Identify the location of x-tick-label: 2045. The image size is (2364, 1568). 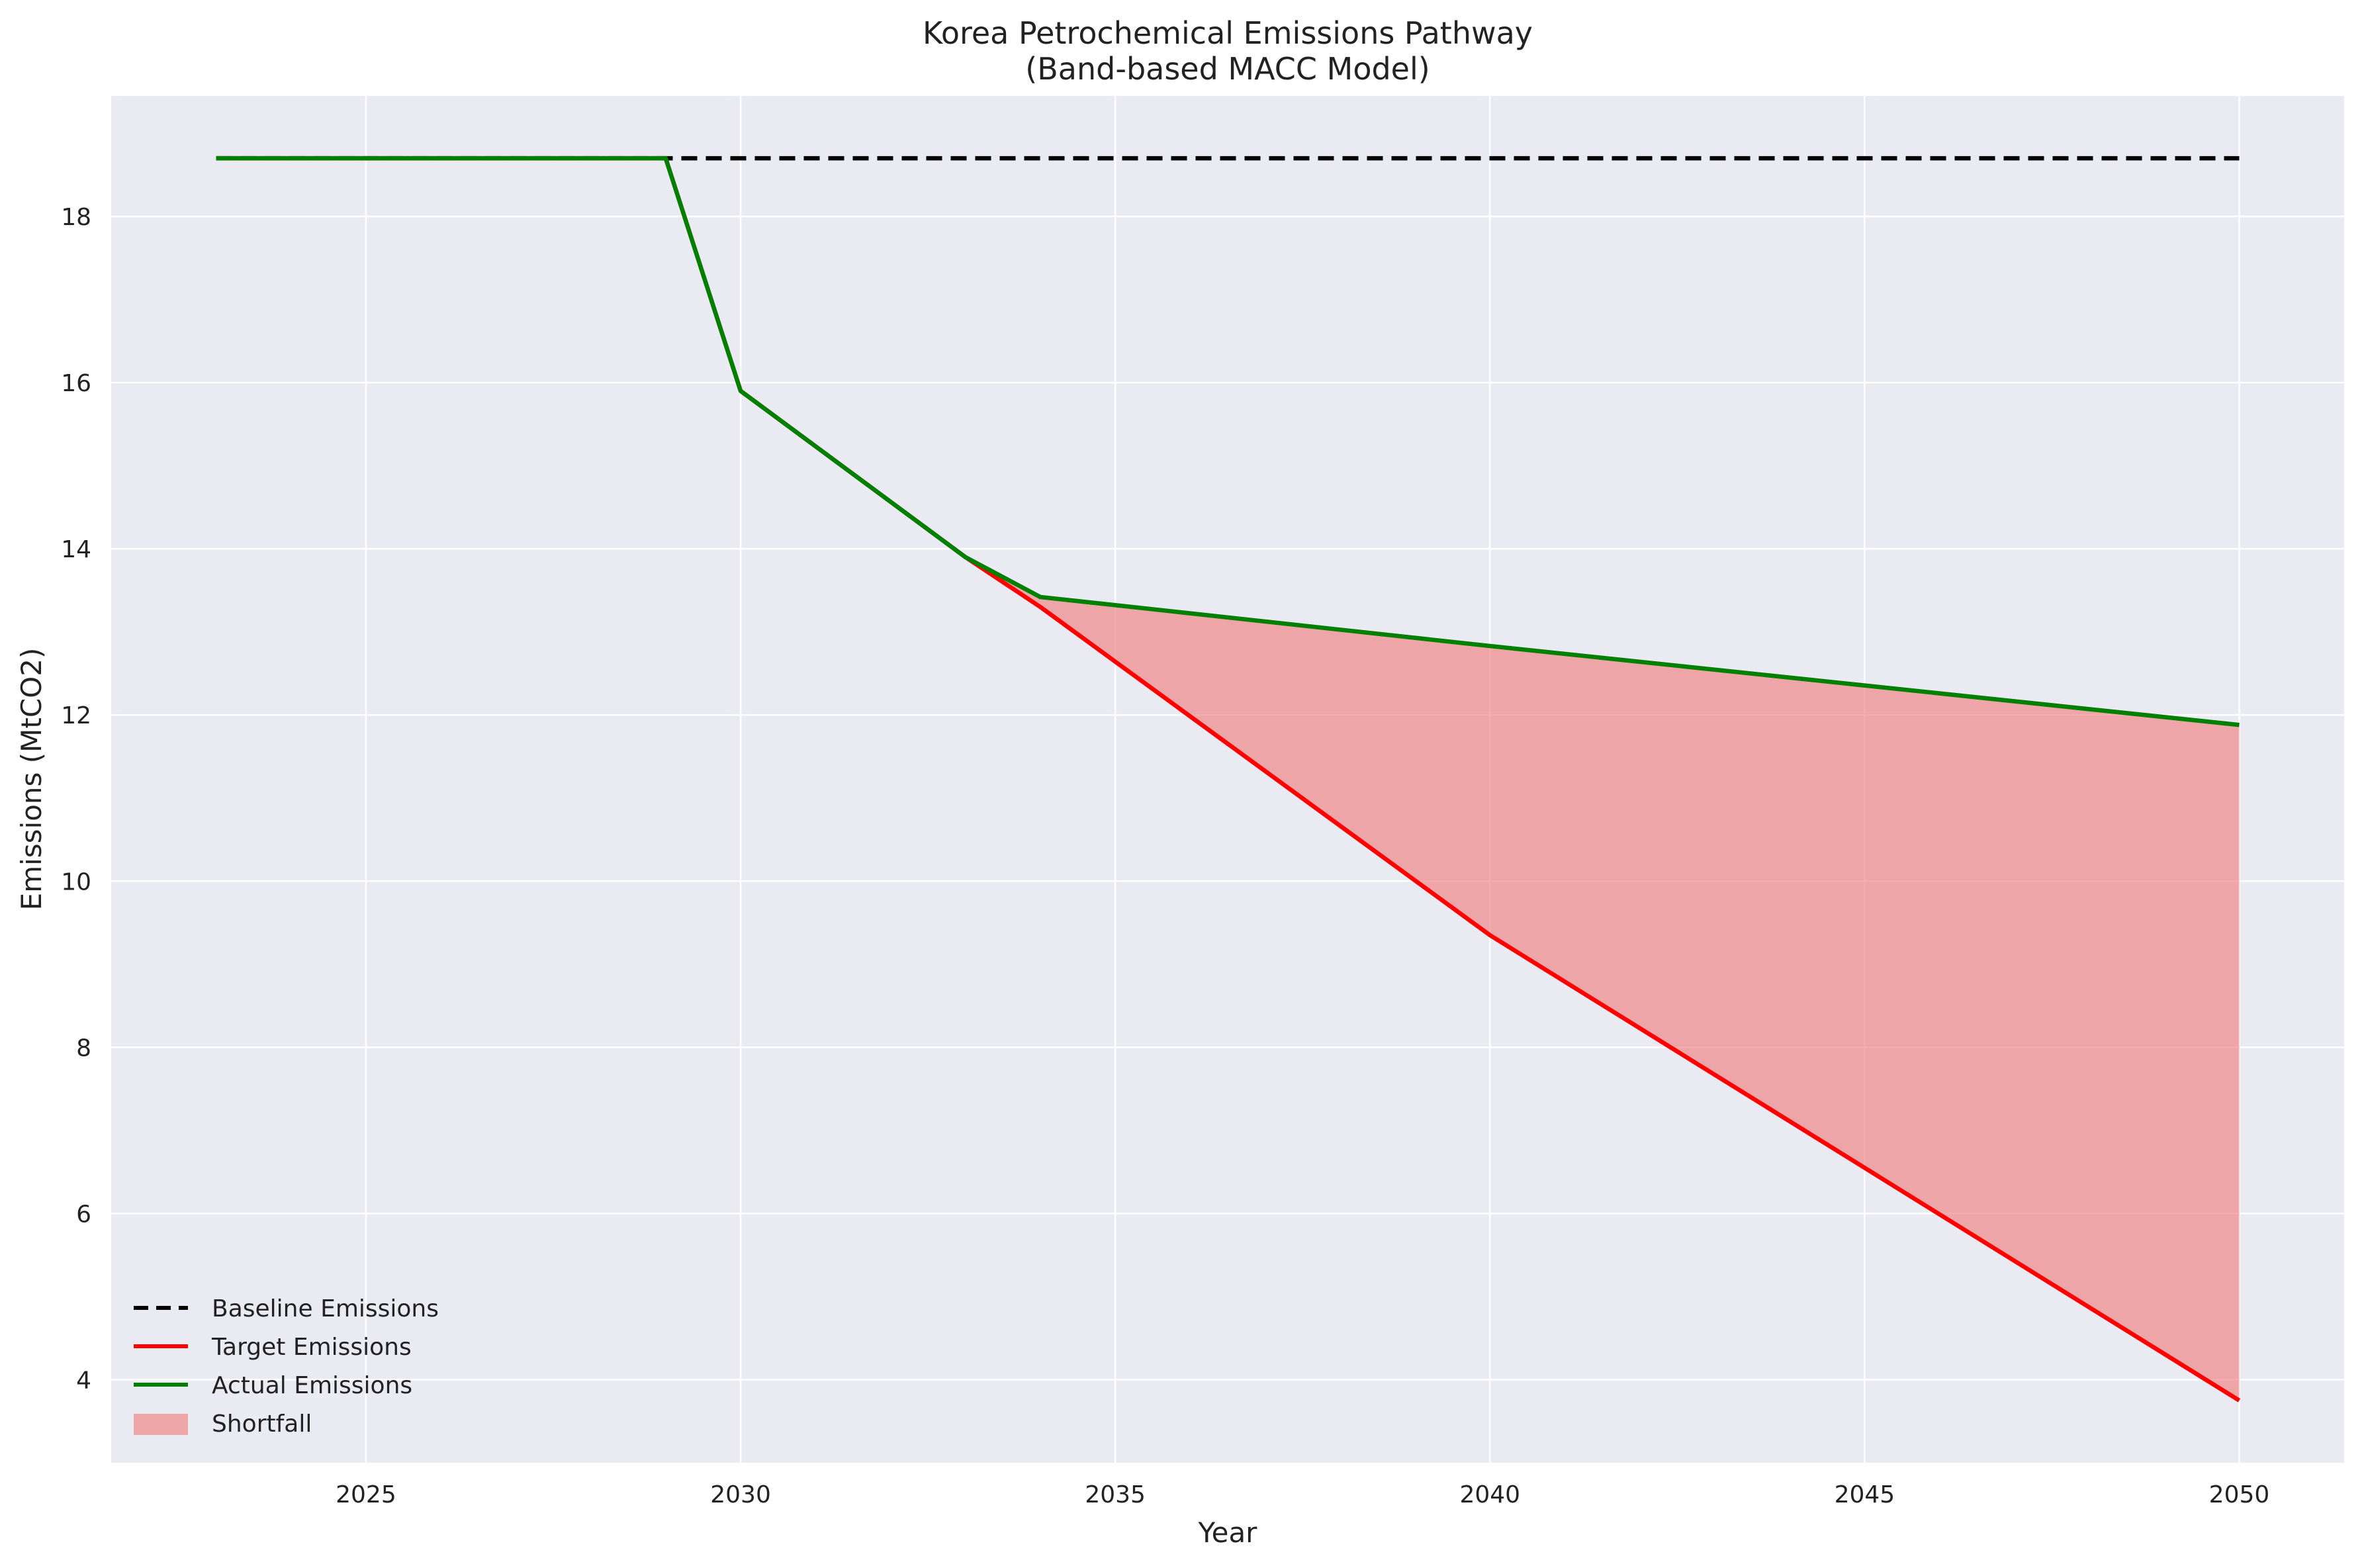
(1865, 1494).